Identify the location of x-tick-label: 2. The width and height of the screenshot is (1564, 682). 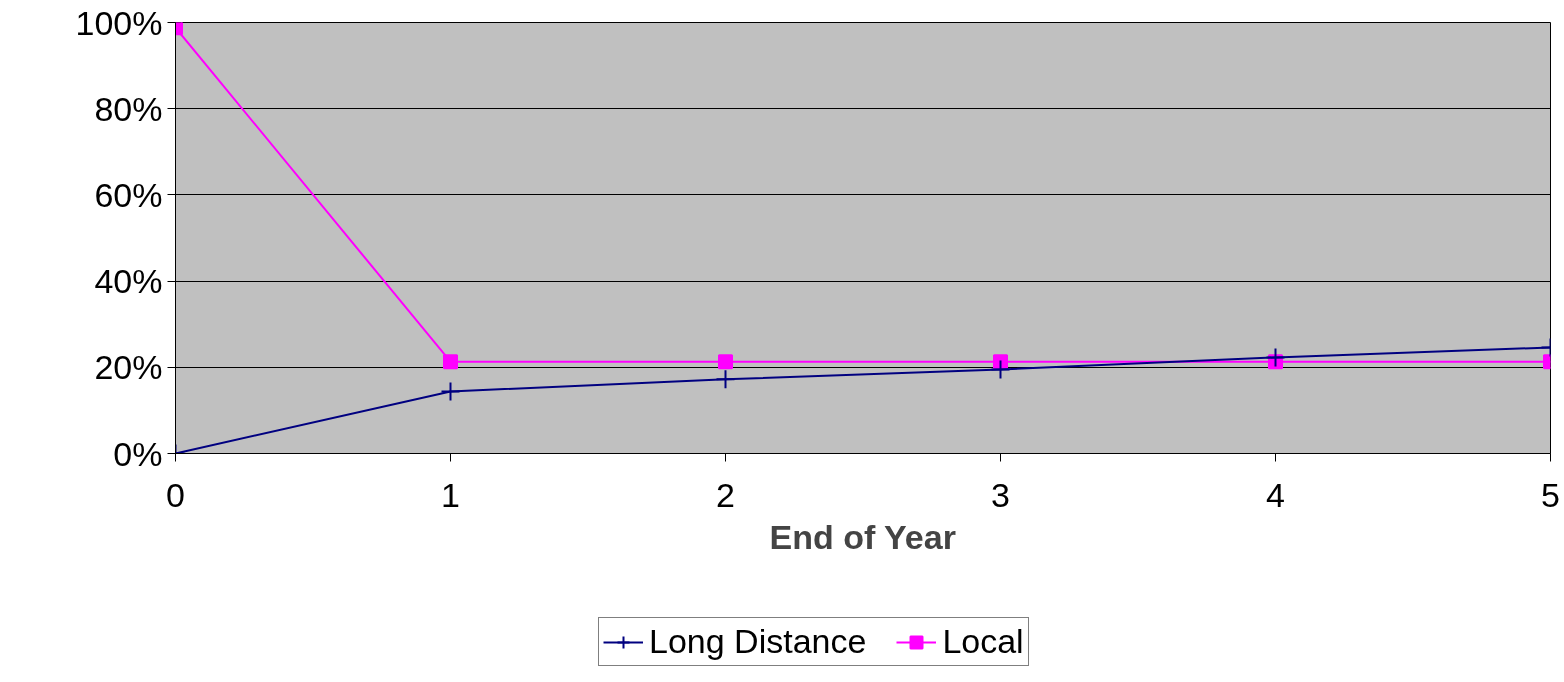
(725, 494).